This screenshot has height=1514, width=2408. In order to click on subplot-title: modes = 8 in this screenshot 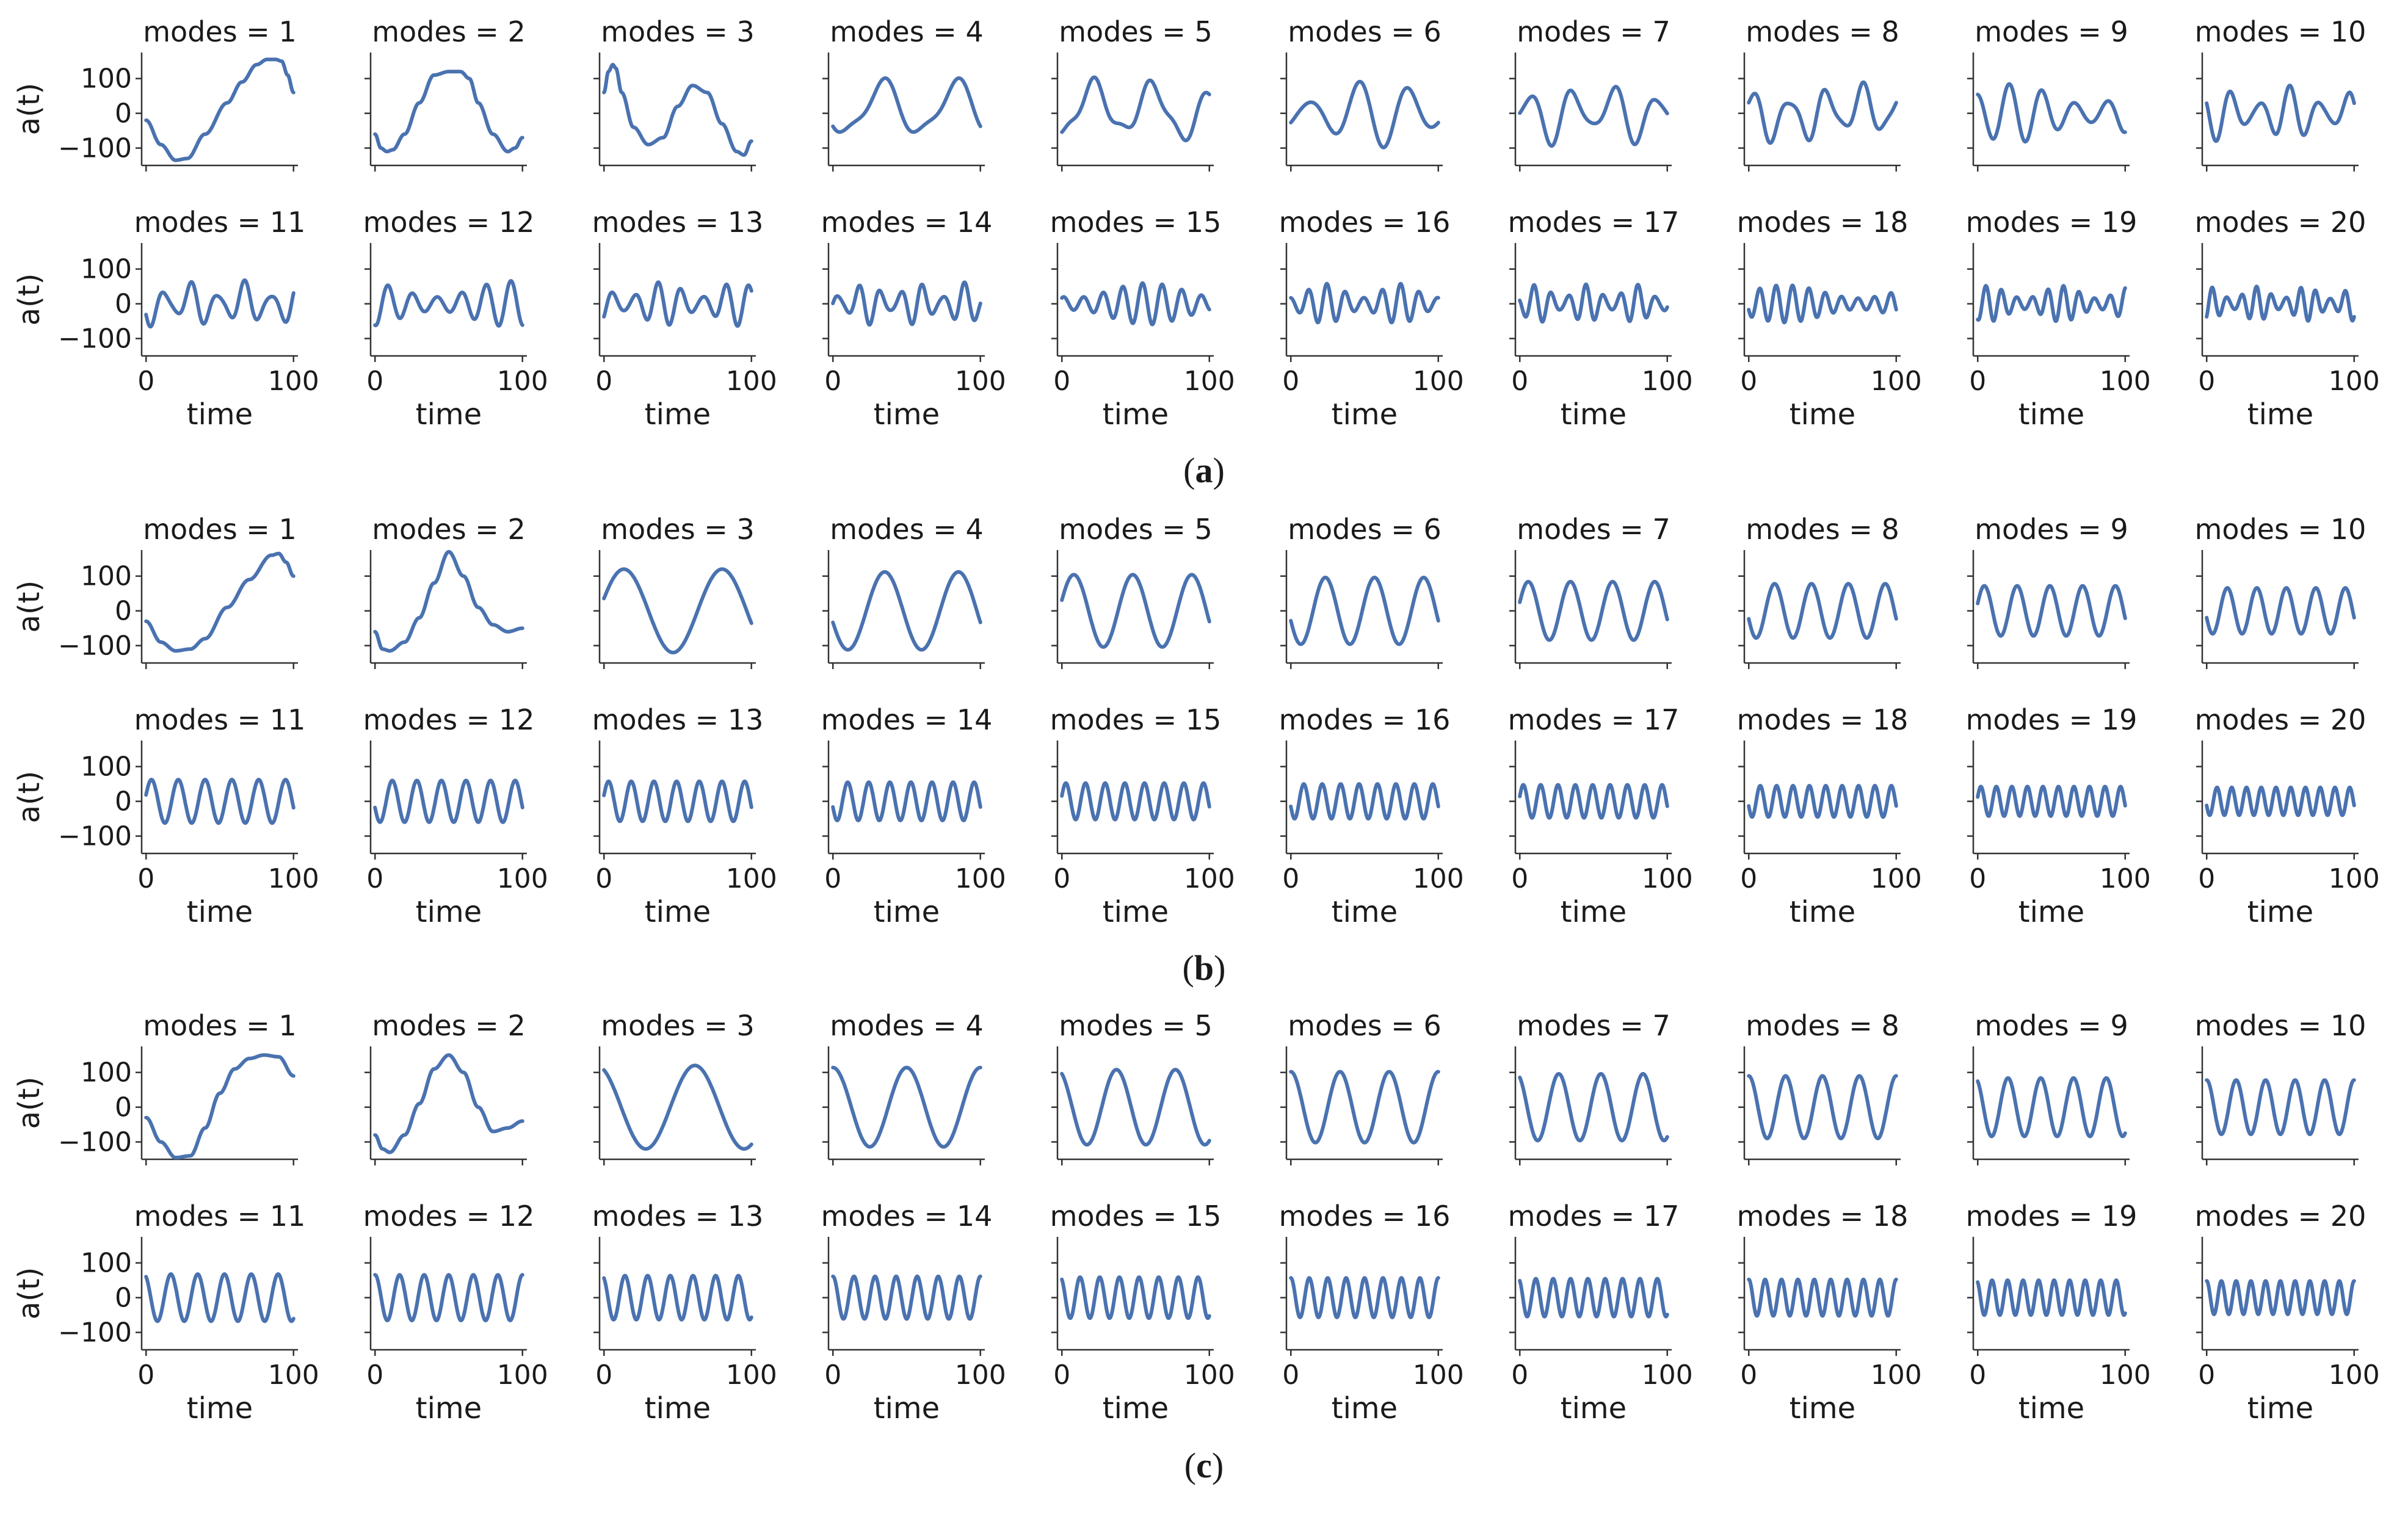, I will do `click(1822, 1025)`.